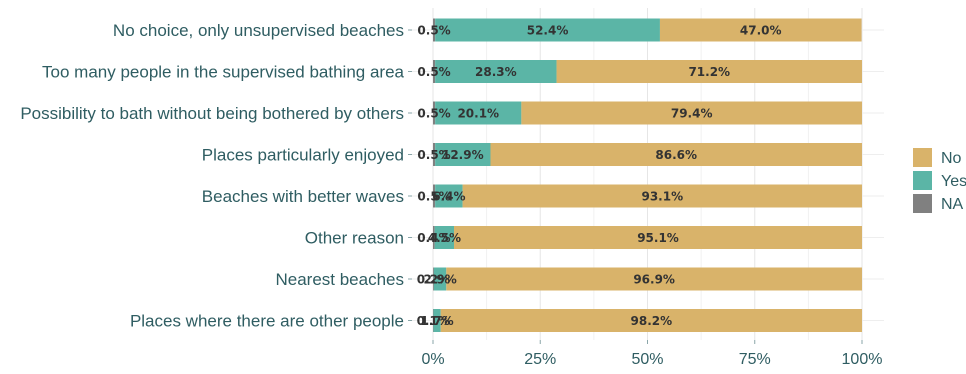  I want to click on legend: No Yes NA, so click(939, 180).